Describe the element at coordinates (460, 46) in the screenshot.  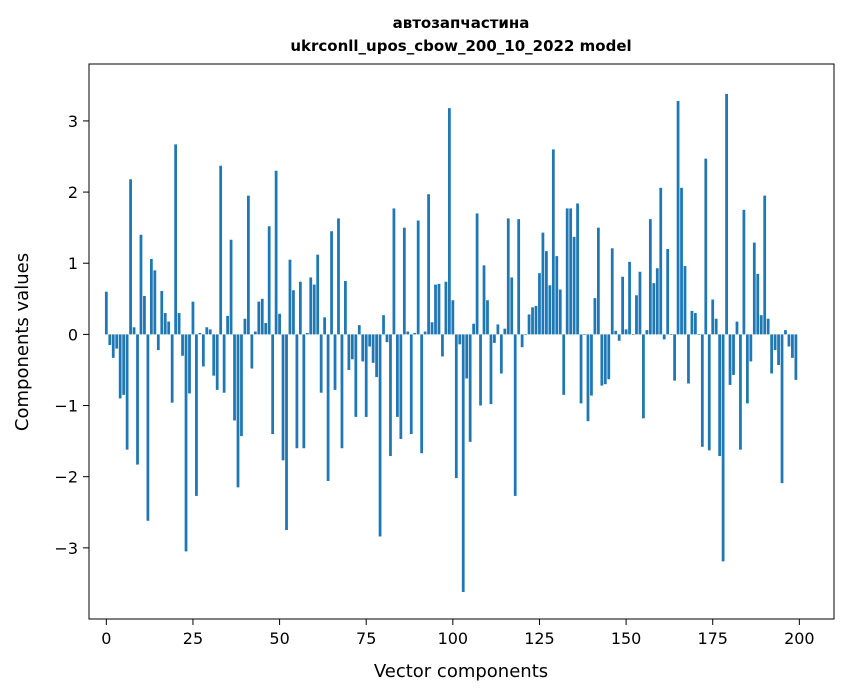
I see `chart-subtitle: ukrconll_upos_cbow_200_10_2022 model` at that location.